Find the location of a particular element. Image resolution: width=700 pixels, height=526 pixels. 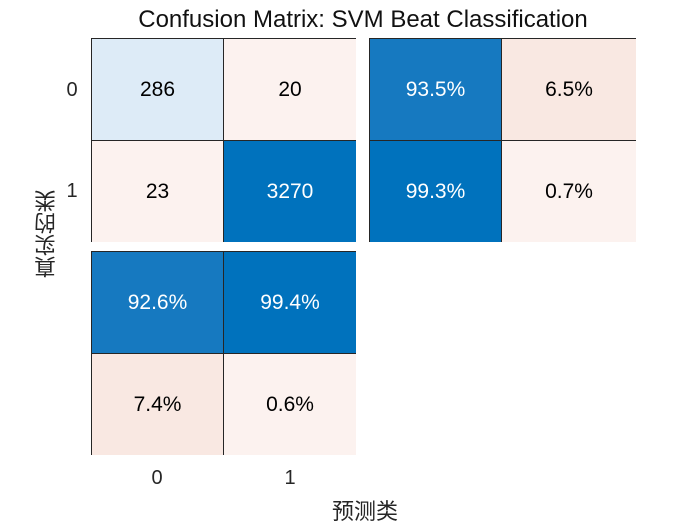

row-summary-cell: 93.5% is located at coordinates (436, 90).